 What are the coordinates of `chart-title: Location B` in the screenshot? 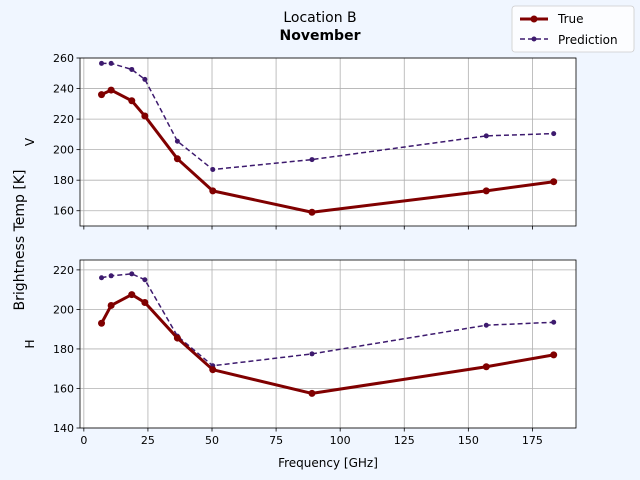 It's located at (319, 18).